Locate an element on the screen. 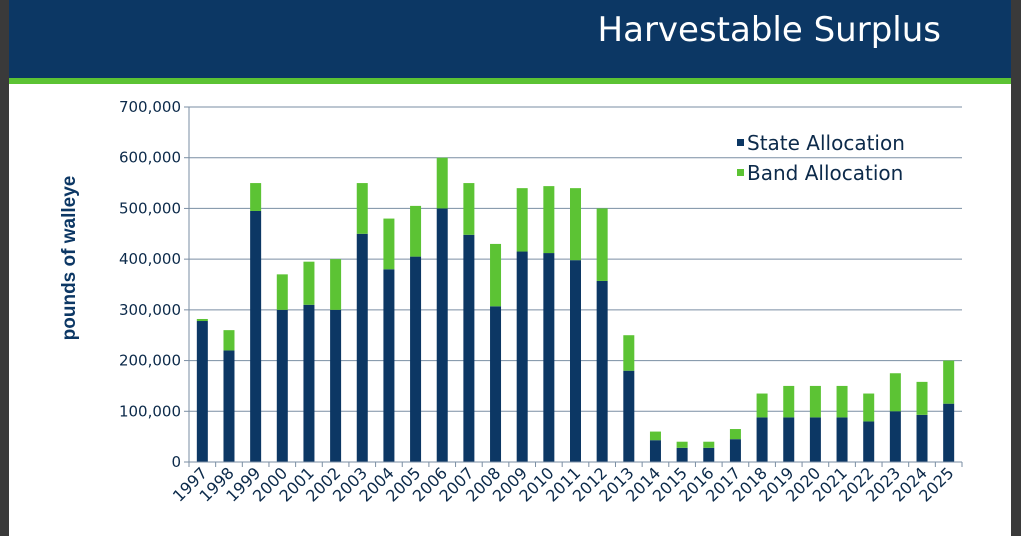  y-tick-label: 300,000 is located at coordinates (150, 310).